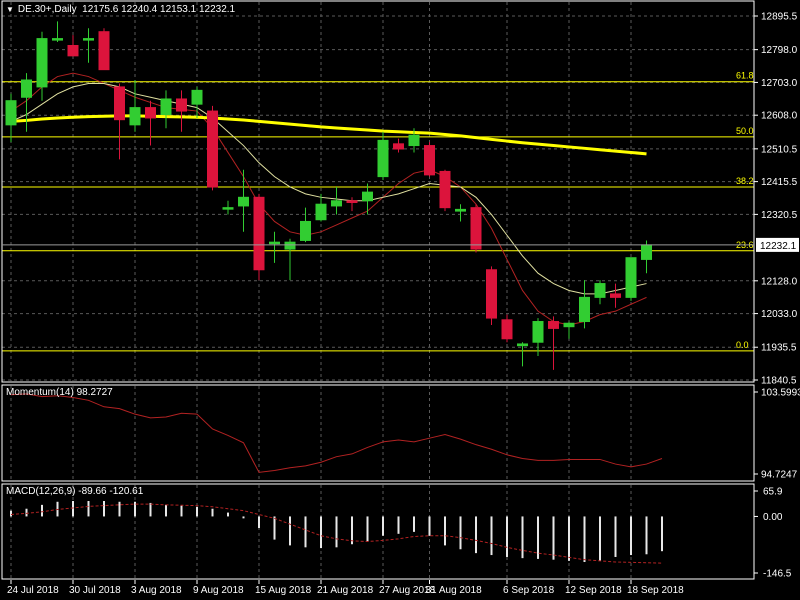 Image resolution: width=800 pixels, height=600 pixels. What do you see at coordinates (95, 590) in the screenshot?
I see `x-tick-label: 30 Jul 2018` at bounding box center [95, 590].